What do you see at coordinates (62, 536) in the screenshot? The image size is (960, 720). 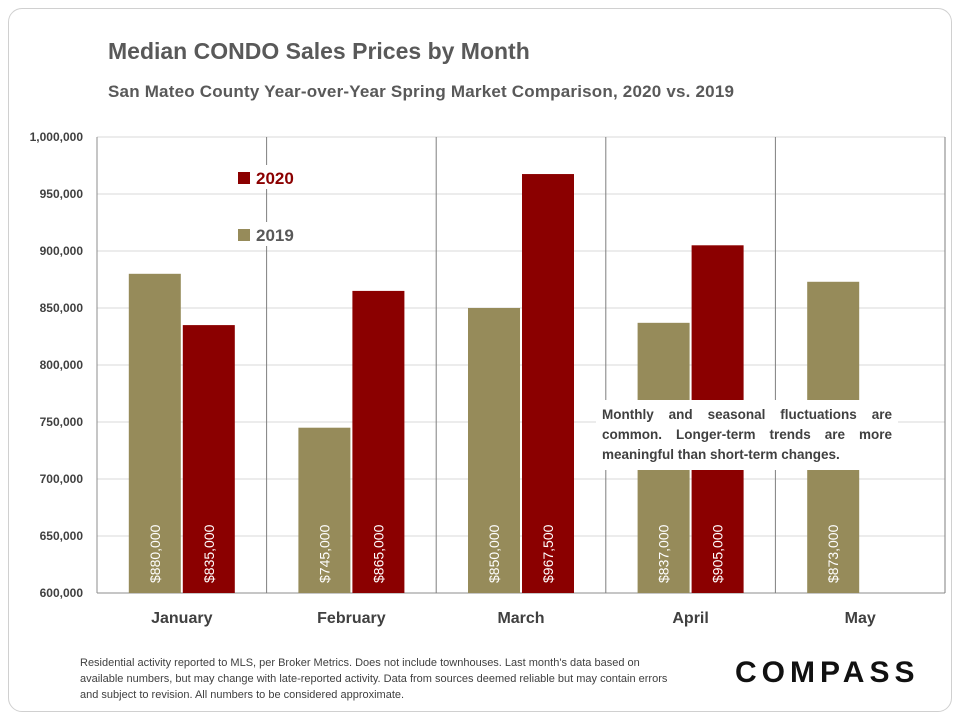 I see `y-tick-label: 650,000` at bounding box center [62, 536].